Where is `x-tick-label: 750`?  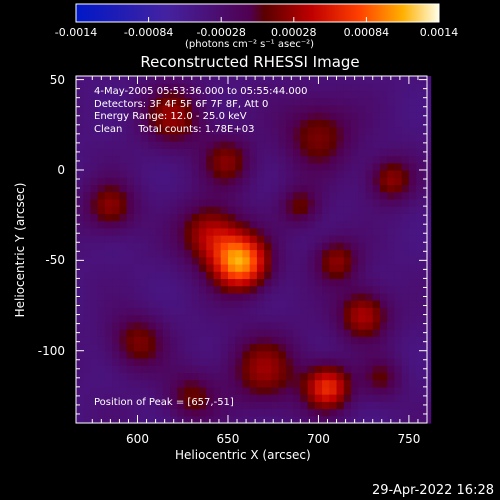 x-tick-label: 750 is located at coordinates (409, 439).